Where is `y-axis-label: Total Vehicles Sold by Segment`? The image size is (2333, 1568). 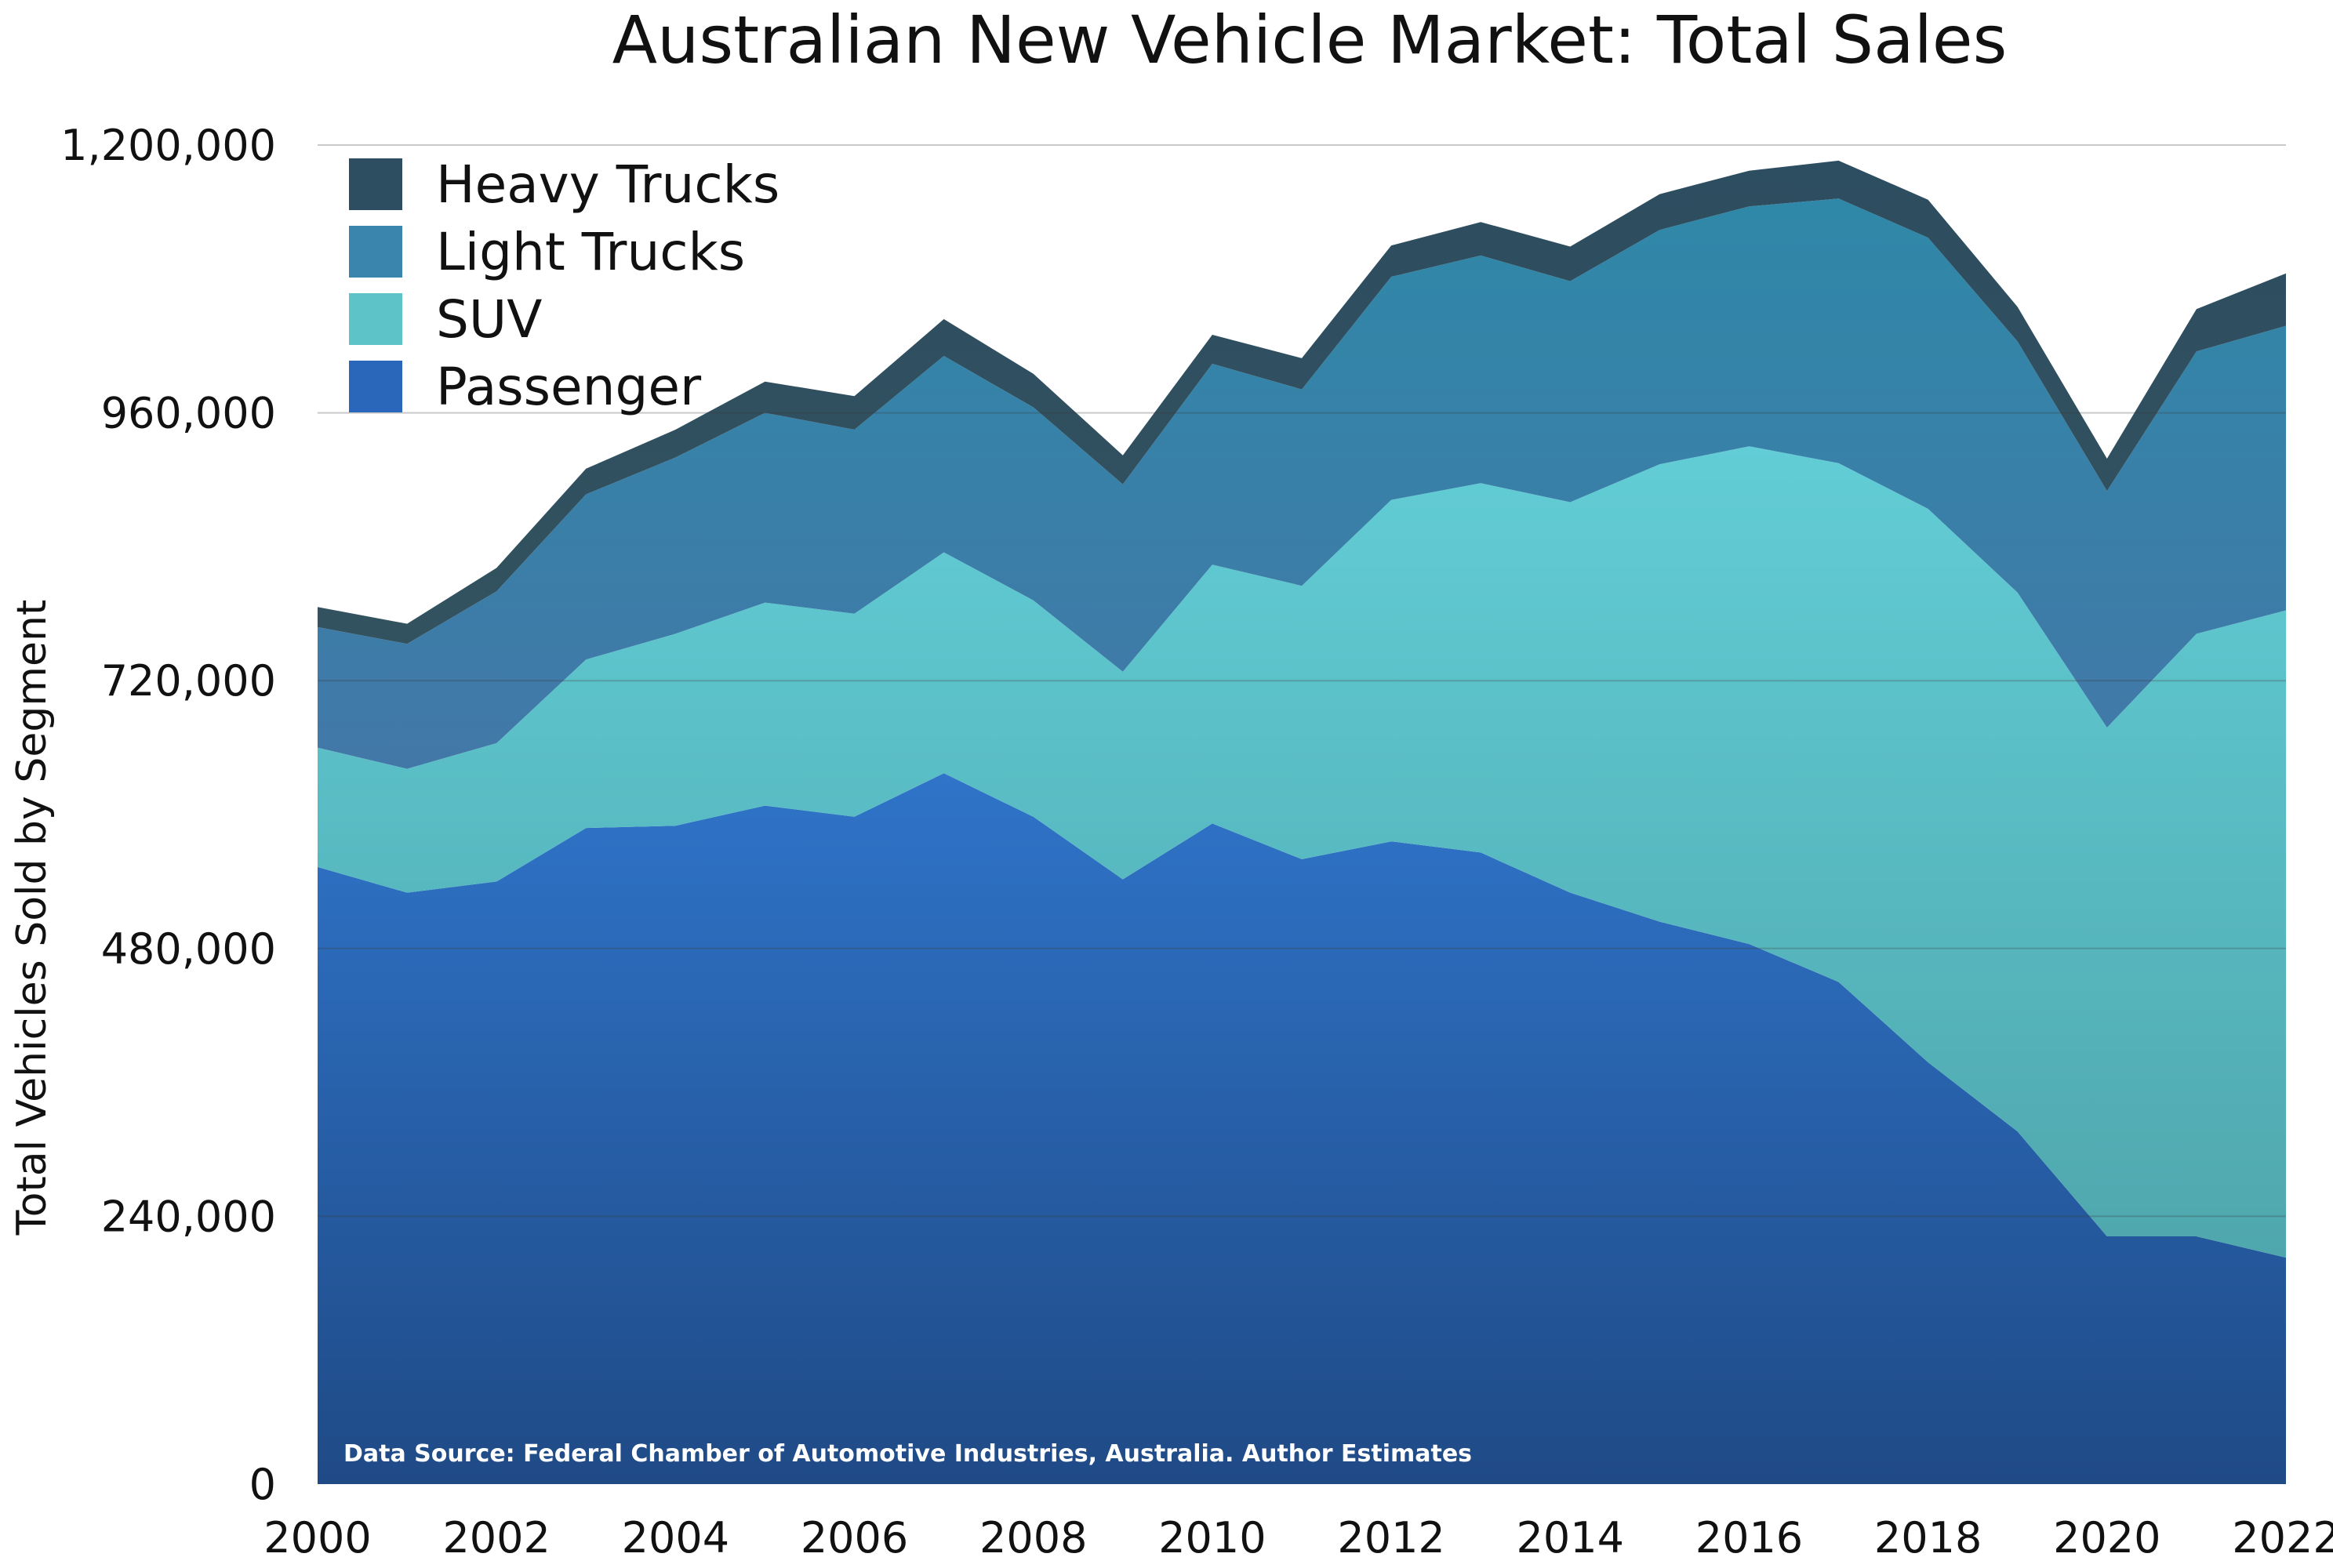 y-axis-label: Total Vehicles Sold by Segment is located at coordinates (32, 918).